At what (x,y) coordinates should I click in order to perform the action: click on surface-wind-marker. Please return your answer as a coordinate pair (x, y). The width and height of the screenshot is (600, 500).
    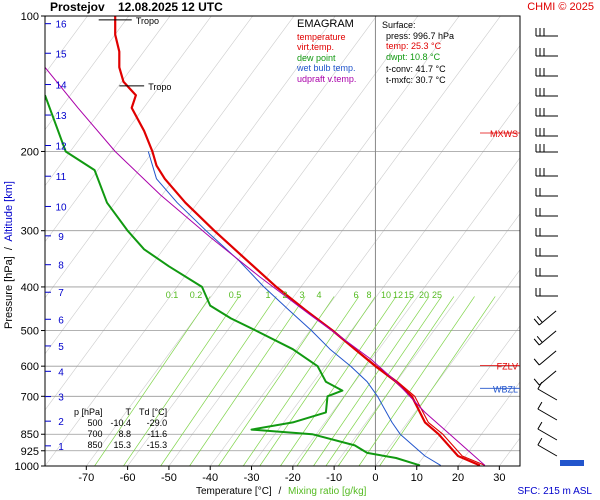
    Looking at the image, I should click on (572, 463).